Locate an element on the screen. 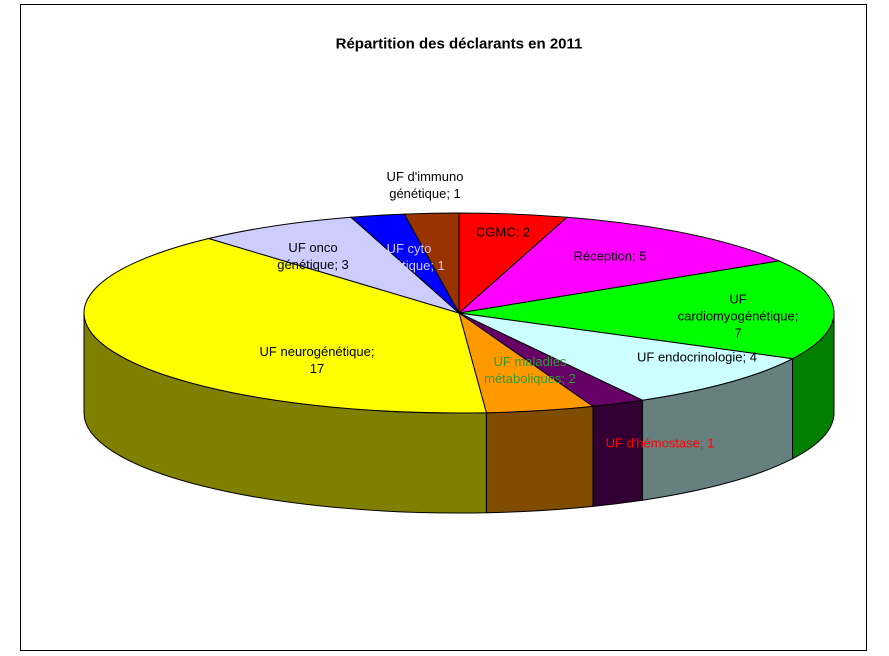 This screenshot has width=889, height=656. data-label: UF endocrinologie; 4 is located at coordinates (697, 357).